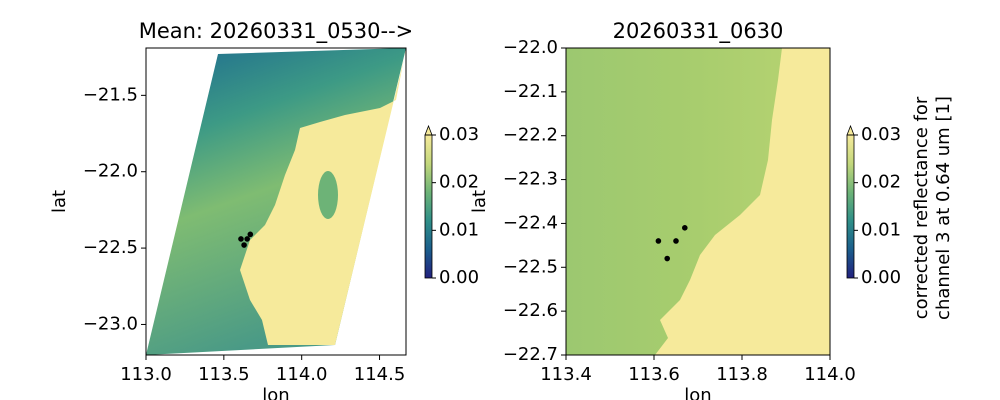  I want to click on y-tick-label: −22.2, so click(530, 135).